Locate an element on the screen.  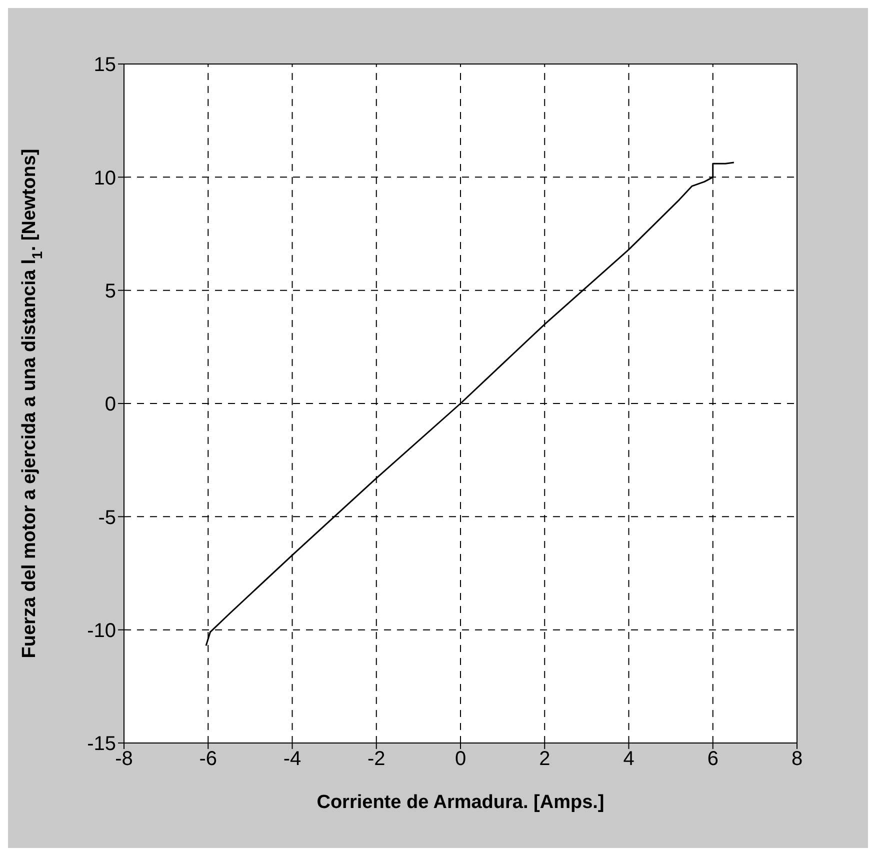
x-tick-label: -4 is located at coordinates (292, 759).